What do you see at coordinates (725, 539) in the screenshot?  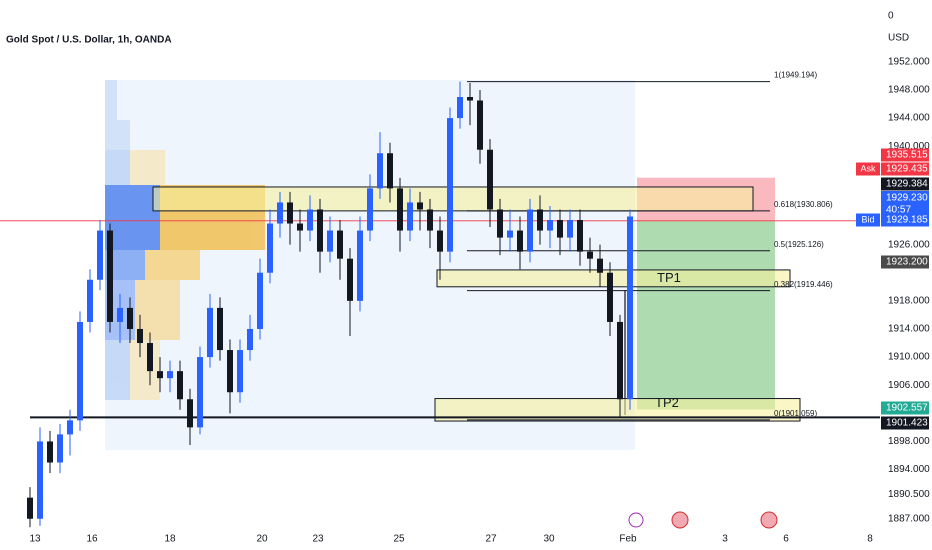 I see `x-tick-label: 3` at bounding box center [725, 539].